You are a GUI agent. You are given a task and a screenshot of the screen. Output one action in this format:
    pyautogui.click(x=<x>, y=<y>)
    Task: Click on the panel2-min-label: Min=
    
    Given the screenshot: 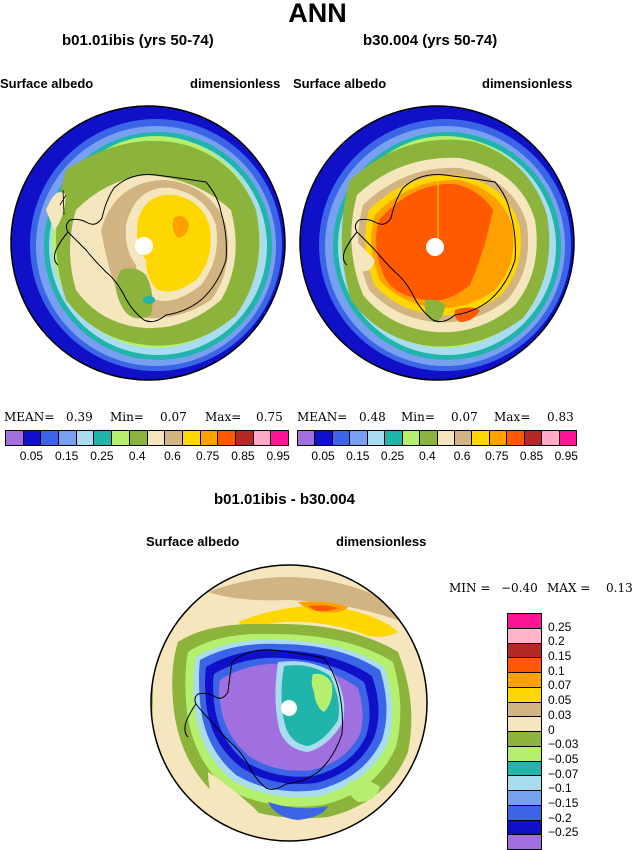 What is the action you would take?
    pyautogui.click(x=418, y=417)
    